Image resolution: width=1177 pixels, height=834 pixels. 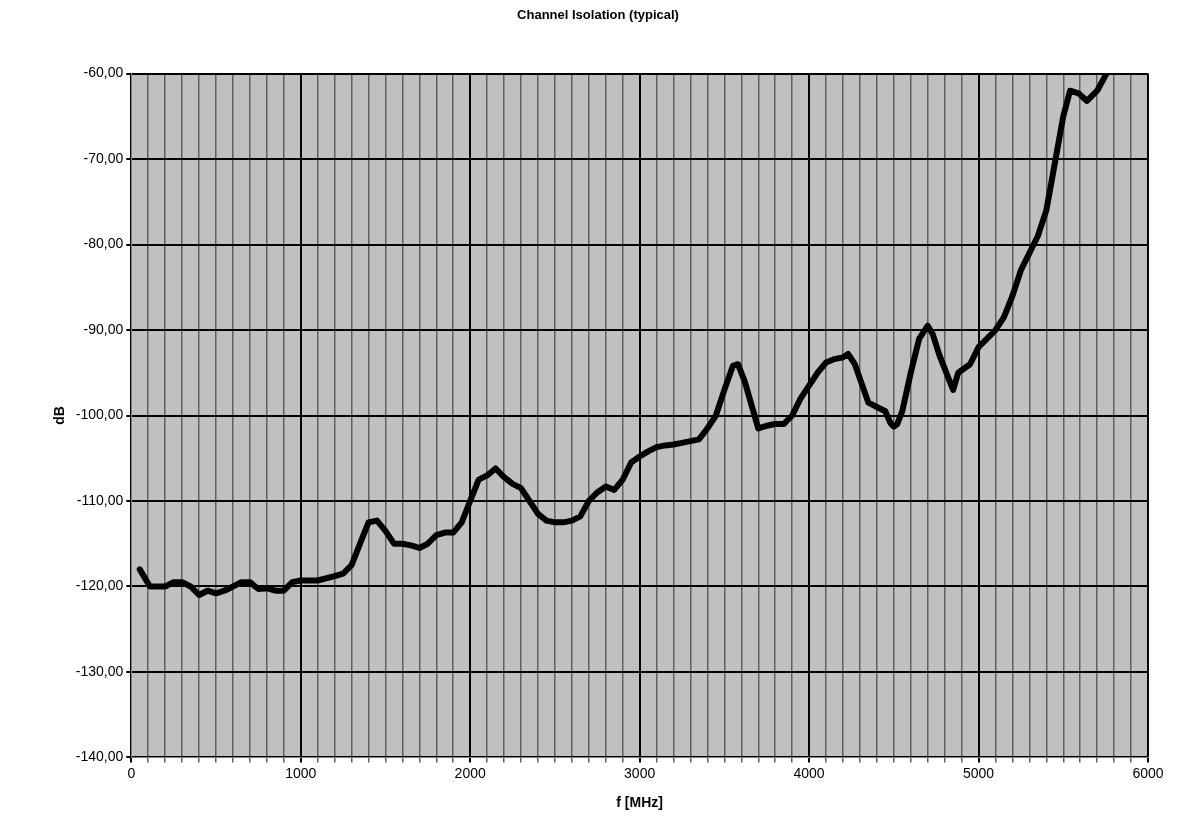 I want to click on y-axis-title: dB, so click(x=59, y=415).